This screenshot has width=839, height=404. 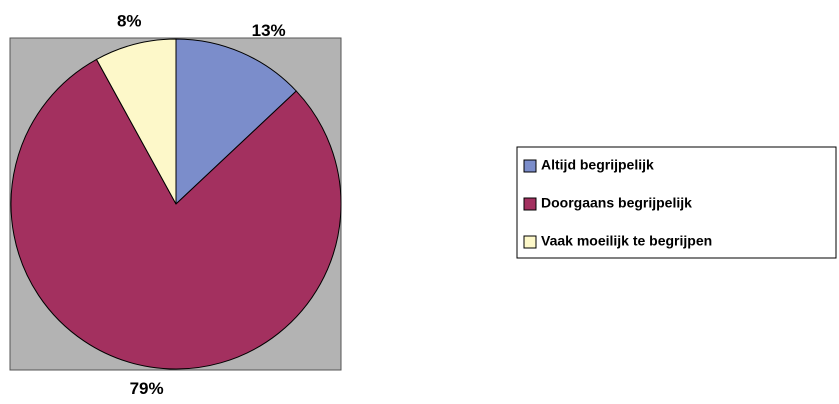 I want to click on legend-label: Altijd begrijpelijk, so click(x=597, y=165).